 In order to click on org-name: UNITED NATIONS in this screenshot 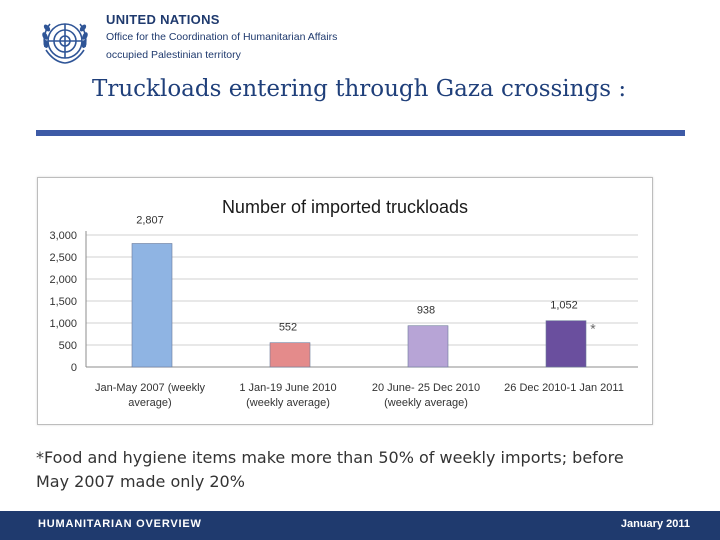, I will do `click(163, 19)`.